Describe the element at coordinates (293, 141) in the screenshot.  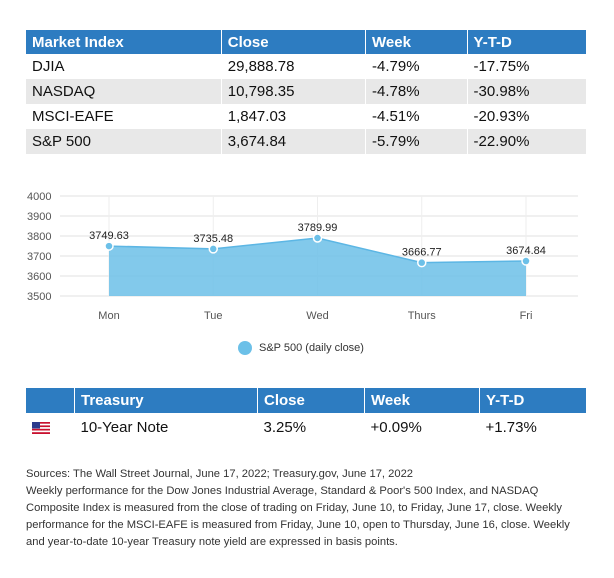
I see `index-close: 3,674.84` at that location.